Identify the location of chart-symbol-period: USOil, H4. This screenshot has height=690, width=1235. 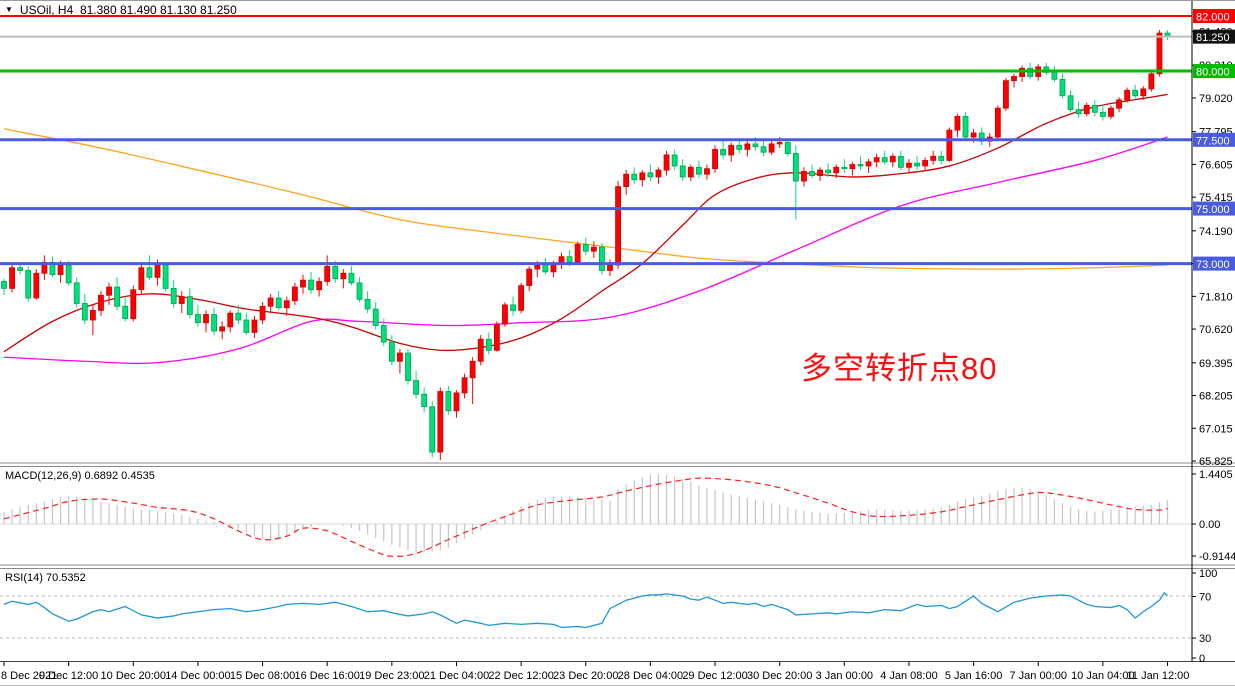
(46, 10).